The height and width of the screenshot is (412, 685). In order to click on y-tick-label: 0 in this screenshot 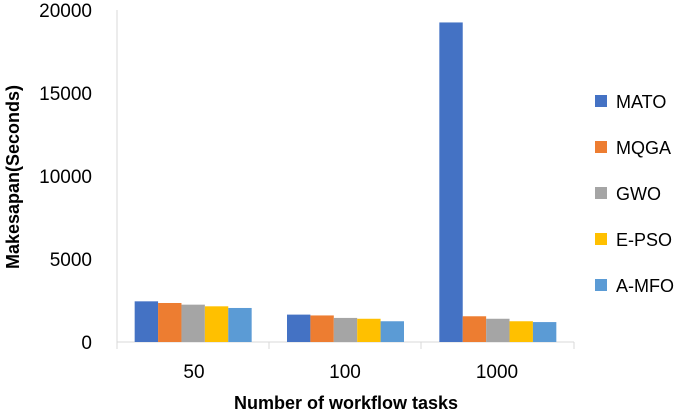, I will do `click(86, 343)`.